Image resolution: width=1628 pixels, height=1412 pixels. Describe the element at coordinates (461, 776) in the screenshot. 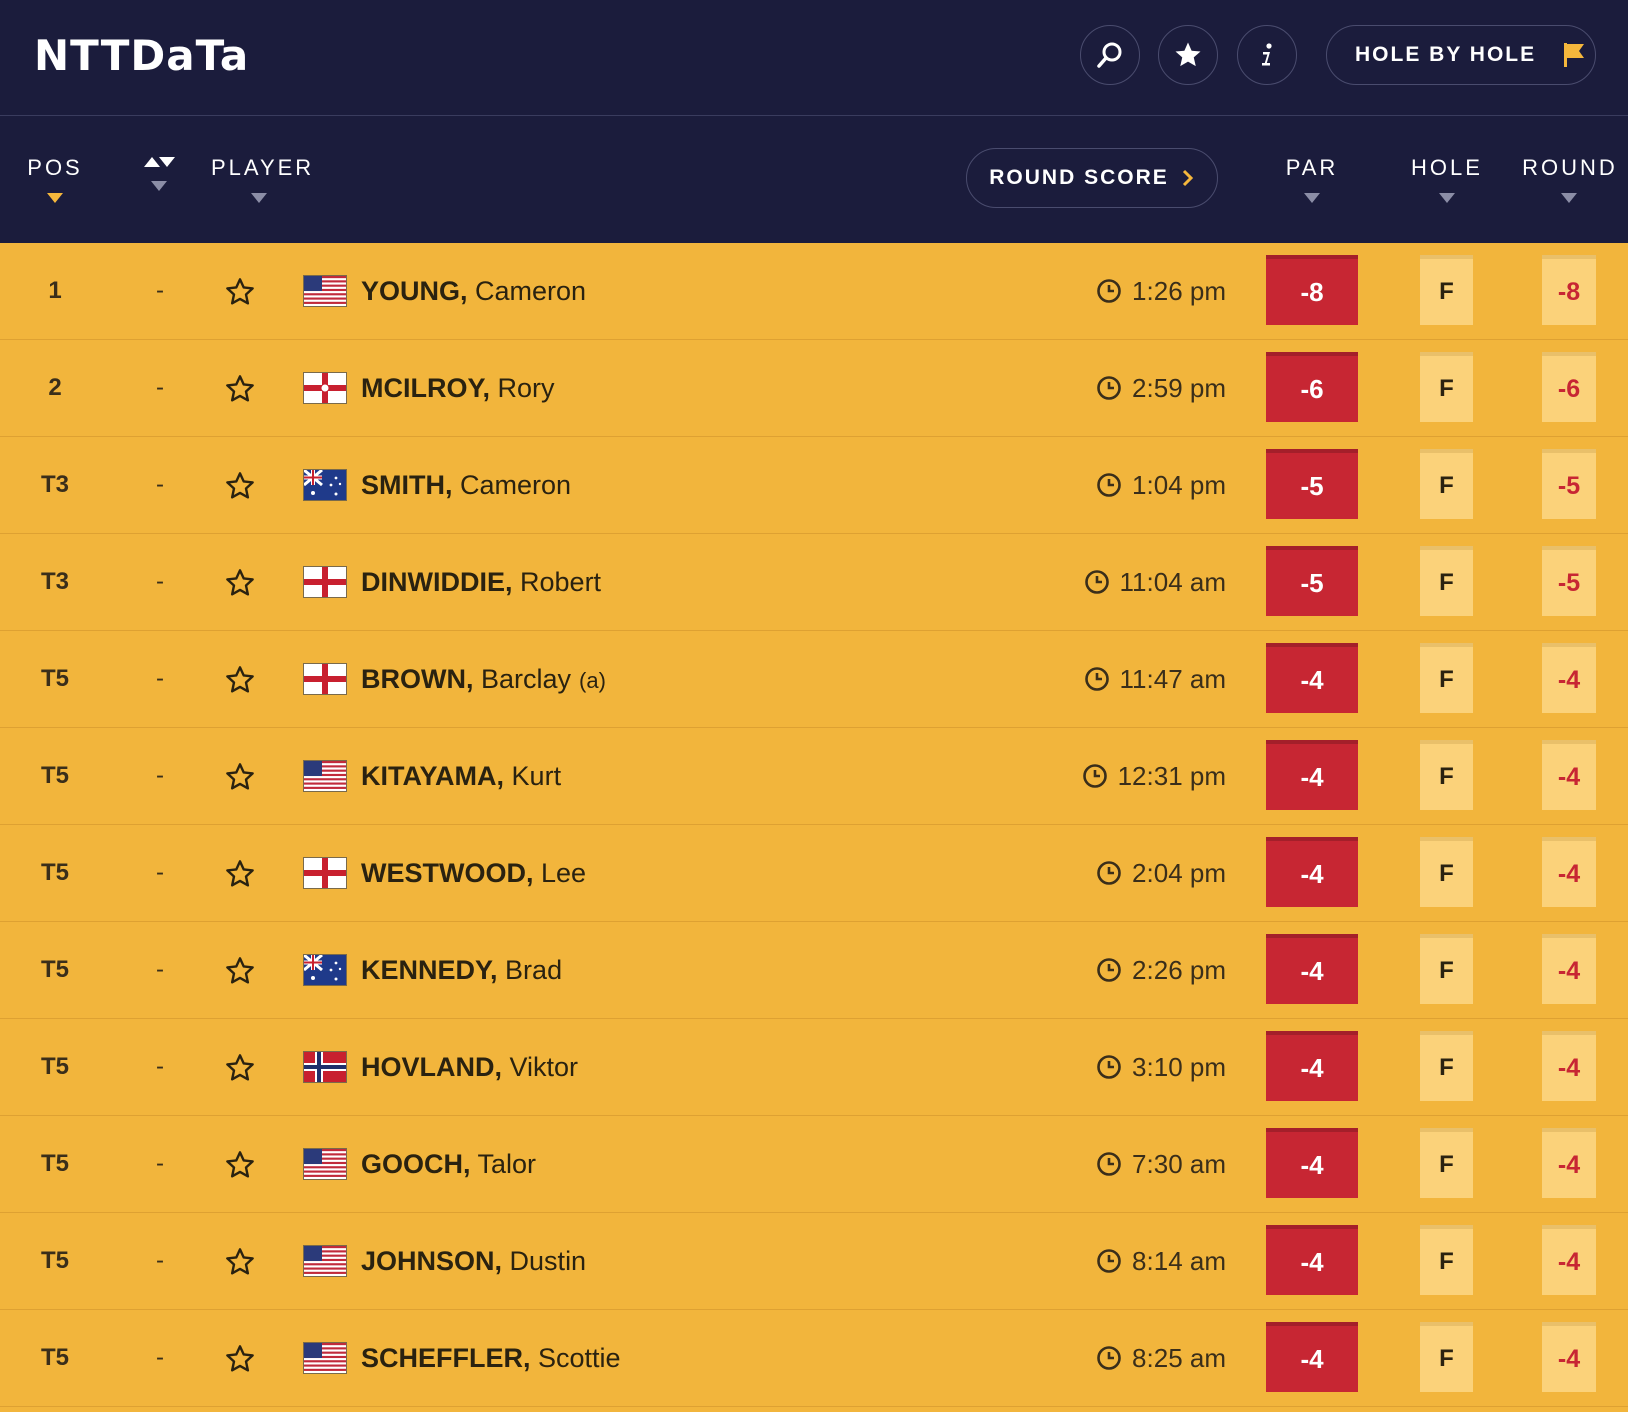

I see `player-name: KITAYAMA, Kurt` at that location.